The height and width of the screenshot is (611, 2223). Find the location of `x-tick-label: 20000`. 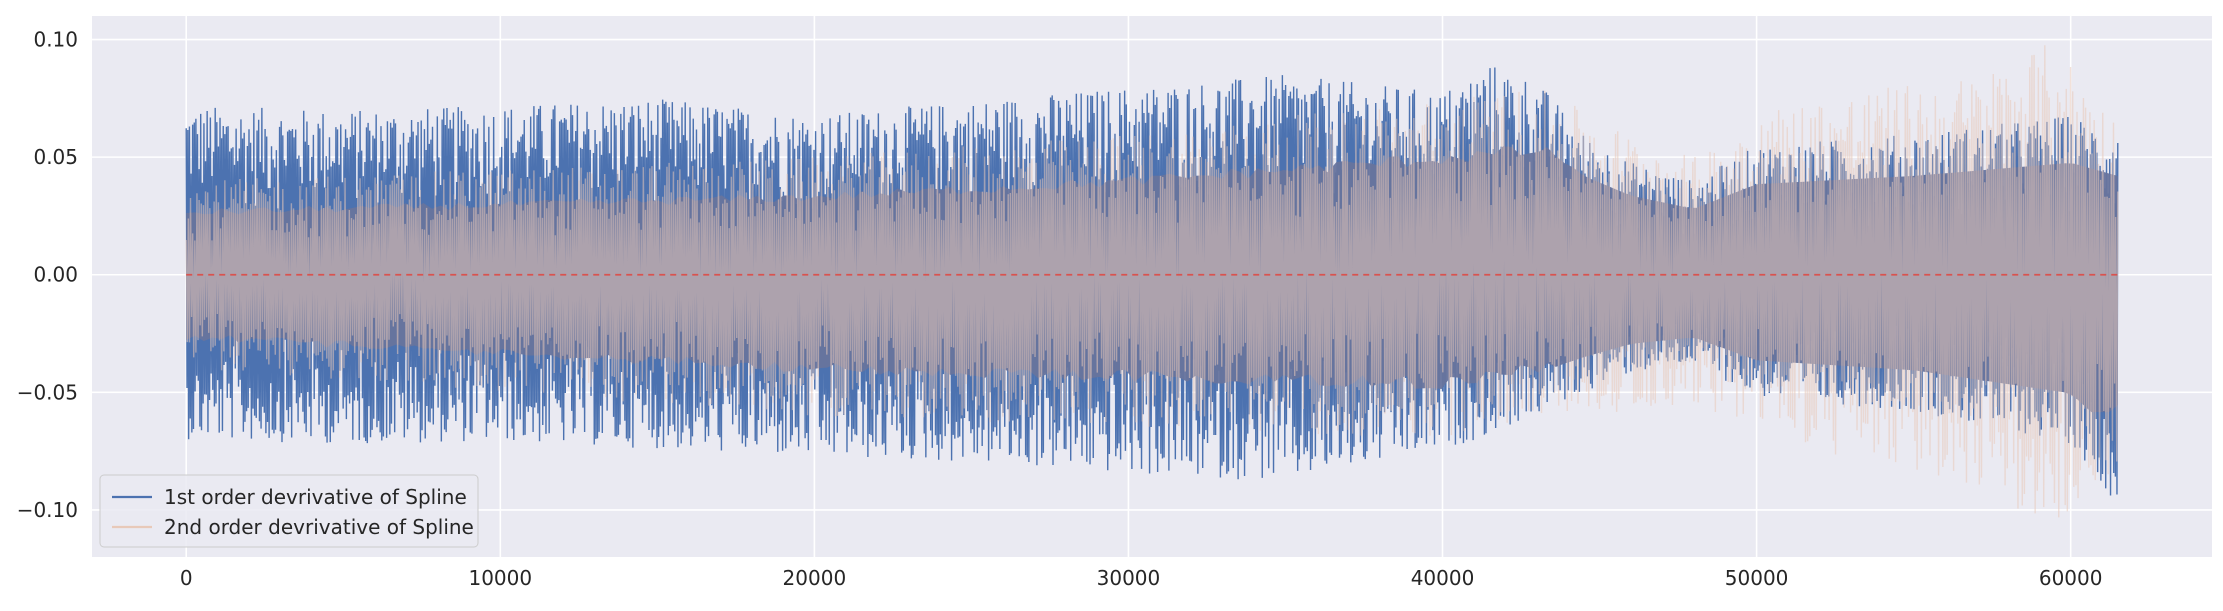

x-tick-label: 20000 is located at coordinates (815, 578).